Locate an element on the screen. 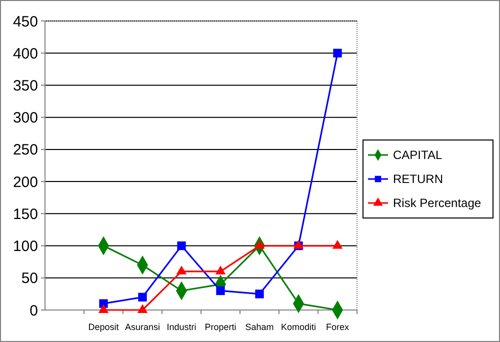 This screenshot has height=342, width=500. y-tick-label: 200 is located at coordinates (25, 182).